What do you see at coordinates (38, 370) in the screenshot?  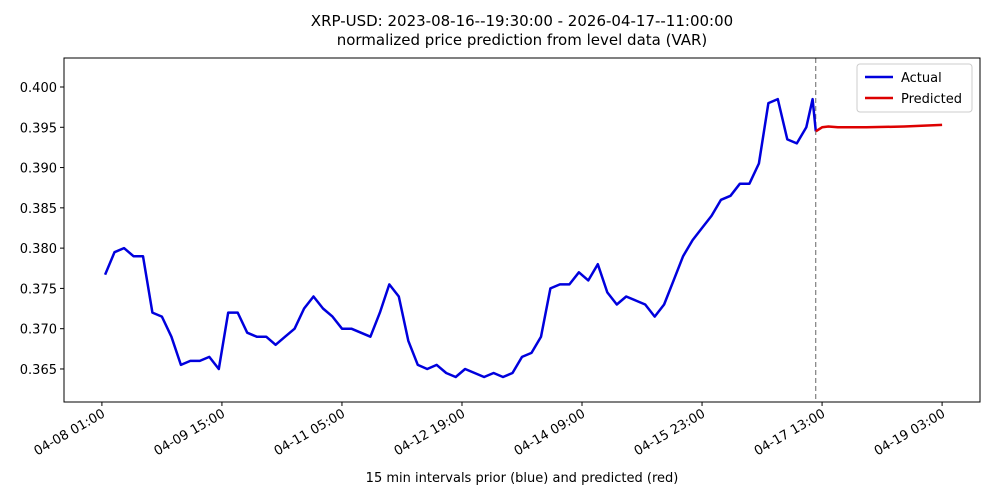 I see `y-tick-label: 0.365` at bounding box center [38, 370].